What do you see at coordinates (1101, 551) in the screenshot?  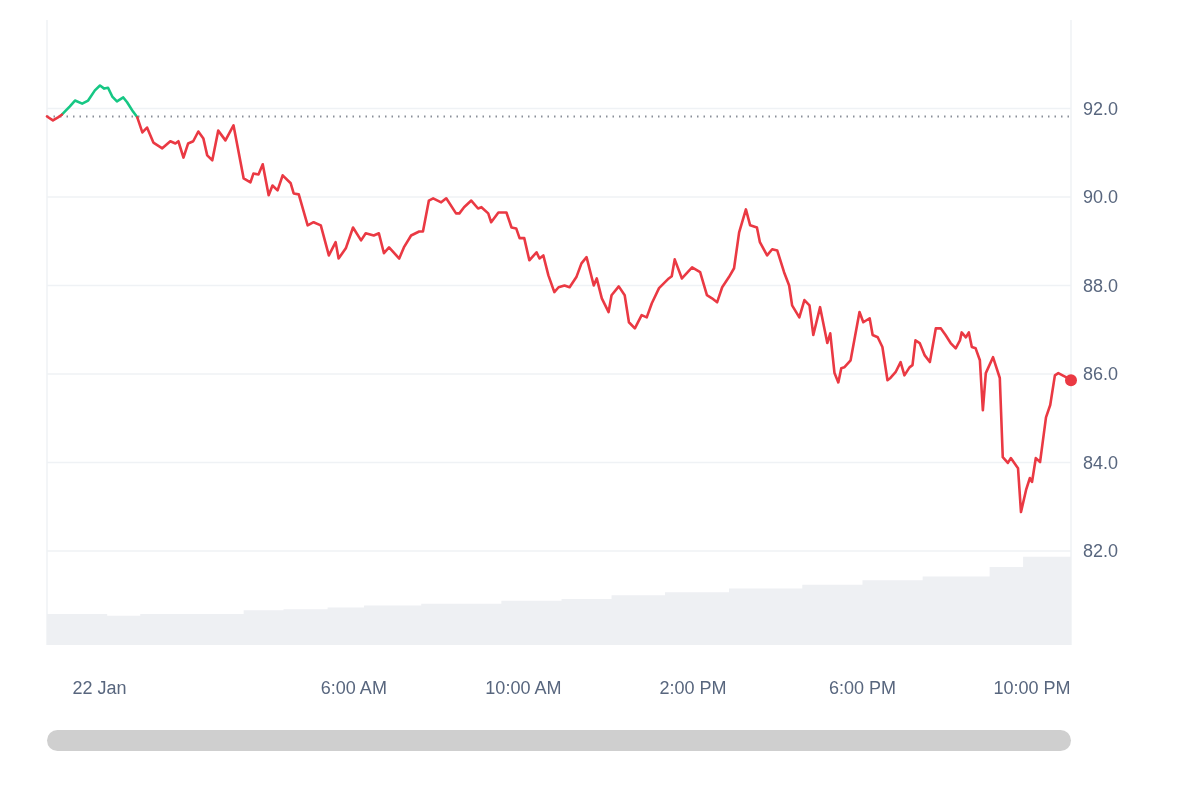 I see `y-tick-label: 82.0` at bounding box center [1101, 551].